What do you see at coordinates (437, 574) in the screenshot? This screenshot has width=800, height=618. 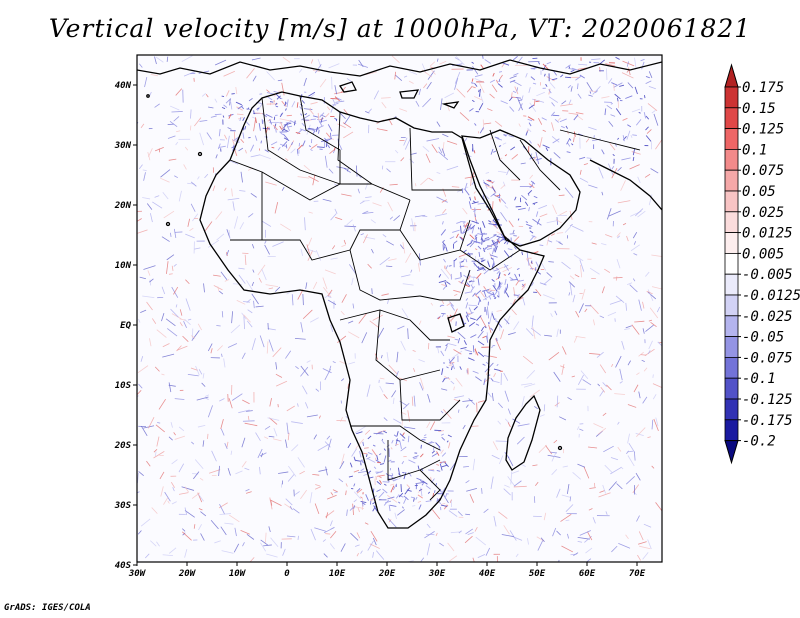 I see `lon-label: 30E` at bounding box center [437, 574].